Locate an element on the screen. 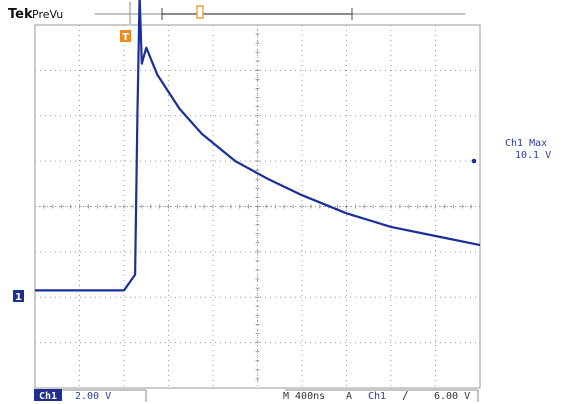 This screenshot has height=404, width=581. trigger-slope-icon: ∕ is located at coordinates (405, 395).